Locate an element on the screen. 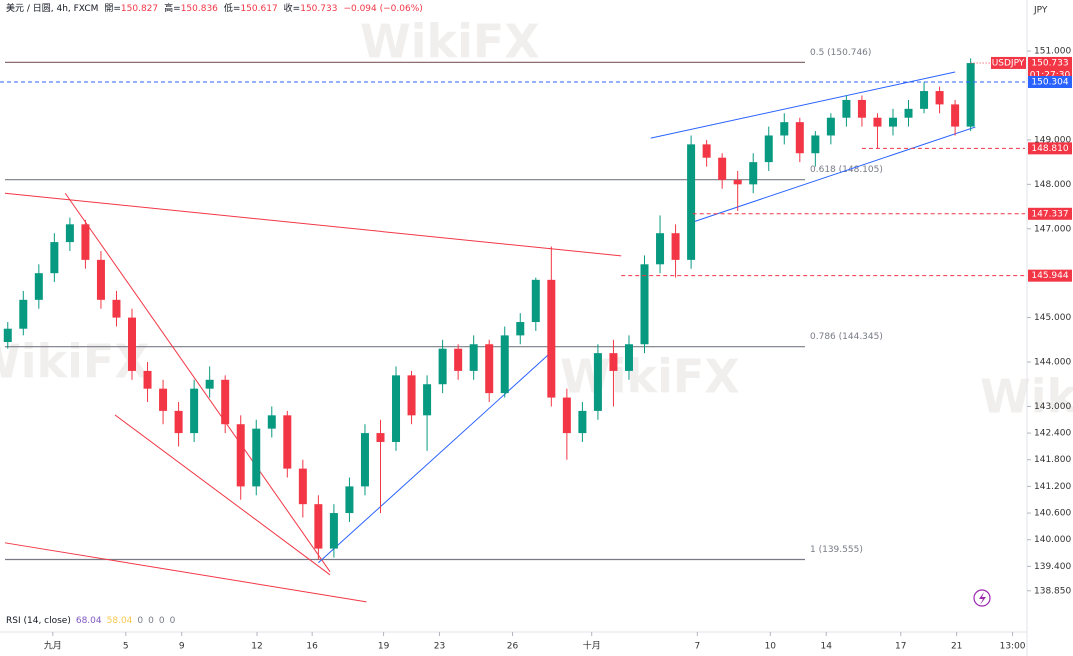  rsi-label: RSI (14, close) is located at coordinates (38, 621).